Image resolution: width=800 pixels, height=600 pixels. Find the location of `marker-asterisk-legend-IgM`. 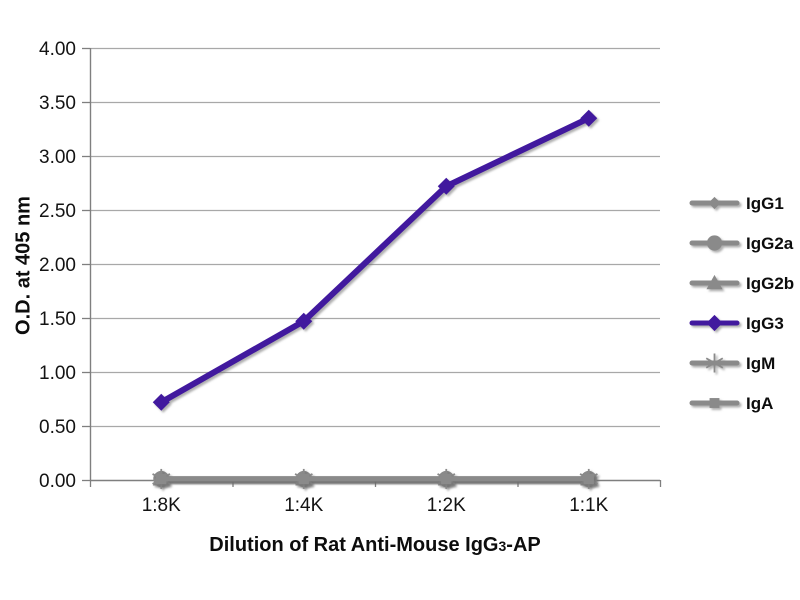

marker-asterisk-legend-IgM is located at coordinates (714, 363).